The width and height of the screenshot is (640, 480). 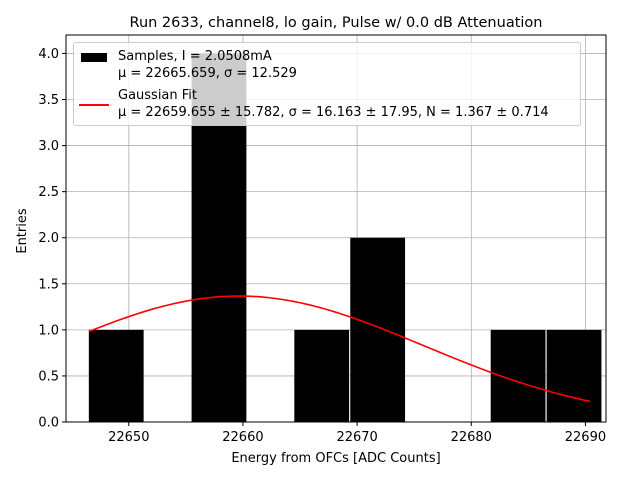 I want to click on x-tick-label: 22680, so click(x=471, y=437).